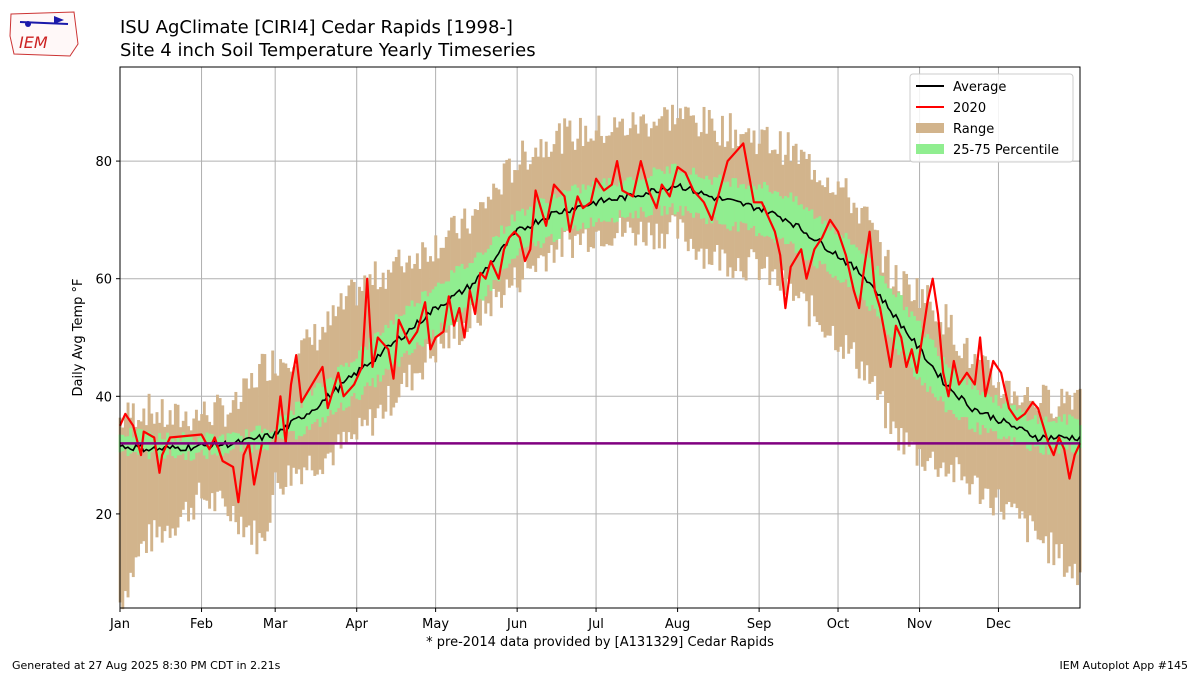 Image resolution: width=1200 pixels, height=675 pixels. What do you see at coordinates (973, 129) in the screenshot?
I see `legend-label-range: Range` at bounding box center [973, 129].